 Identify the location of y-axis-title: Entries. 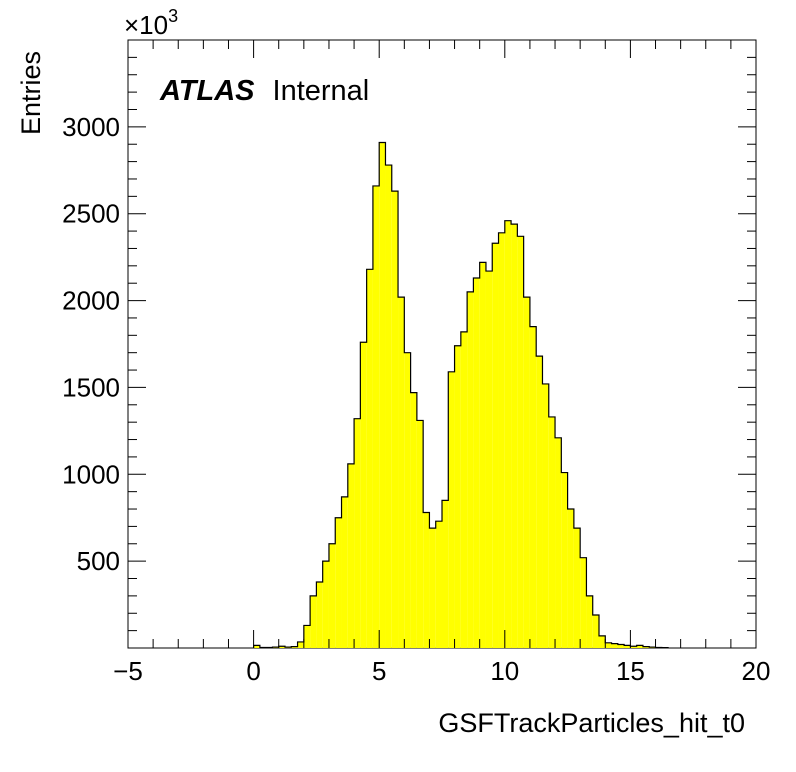
(31, 93).